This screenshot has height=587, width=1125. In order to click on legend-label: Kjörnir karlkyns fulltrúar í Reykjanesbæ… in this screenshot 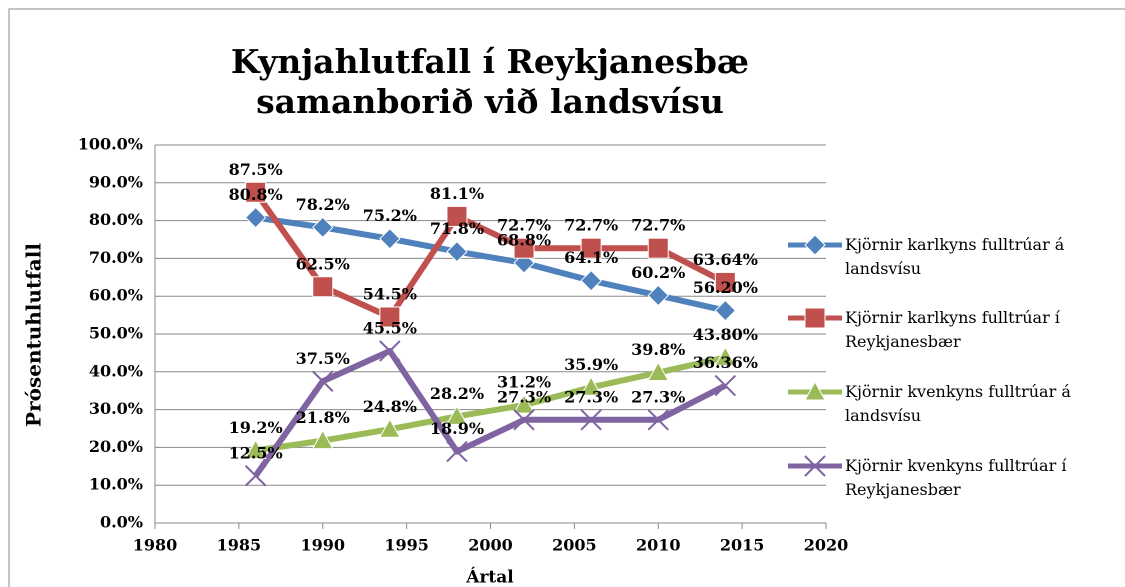, I will do `click(952, 329)`.